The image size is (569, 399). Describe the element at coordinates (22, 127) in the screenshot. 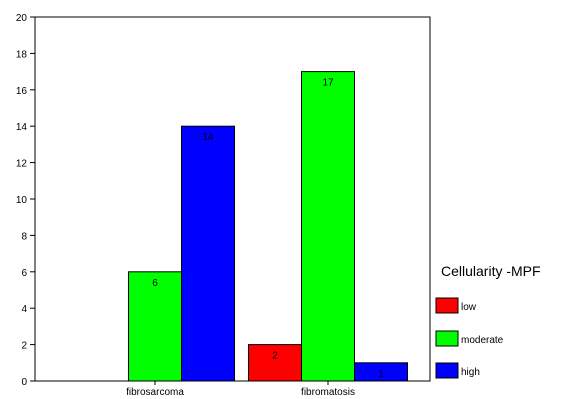

I see `y-tick-label: 14` at that location.